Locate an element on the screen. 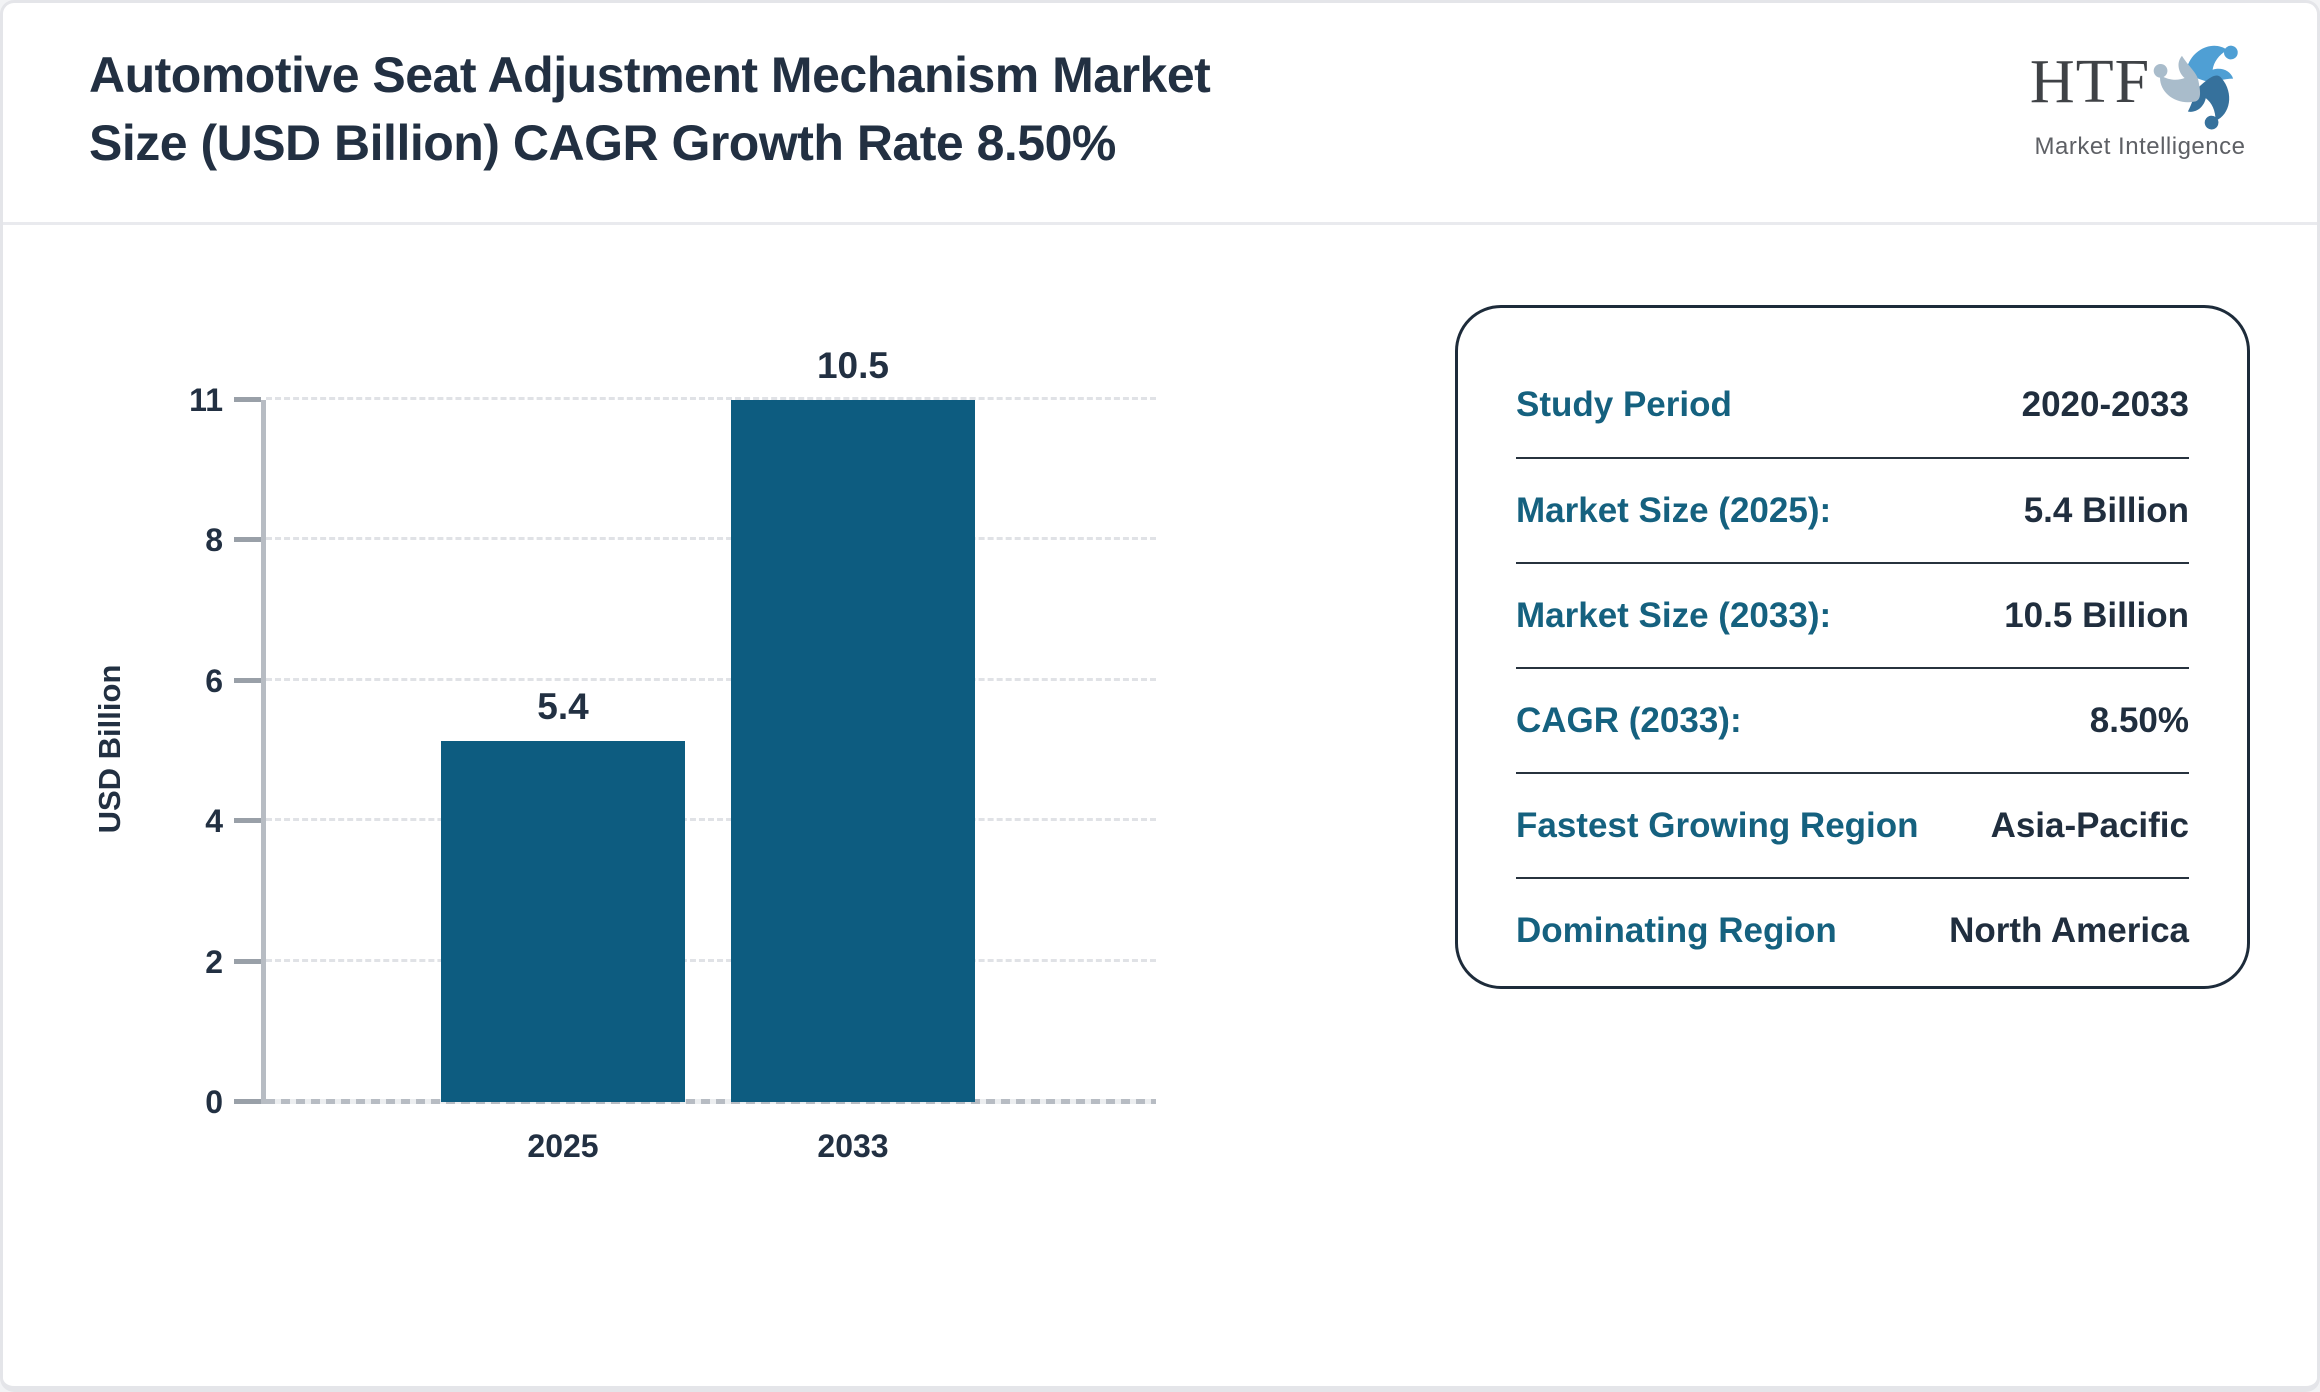 This screenshot has height=1392, width=2320. htf-logo-text: HTF is located at coordinates (2090, 82).